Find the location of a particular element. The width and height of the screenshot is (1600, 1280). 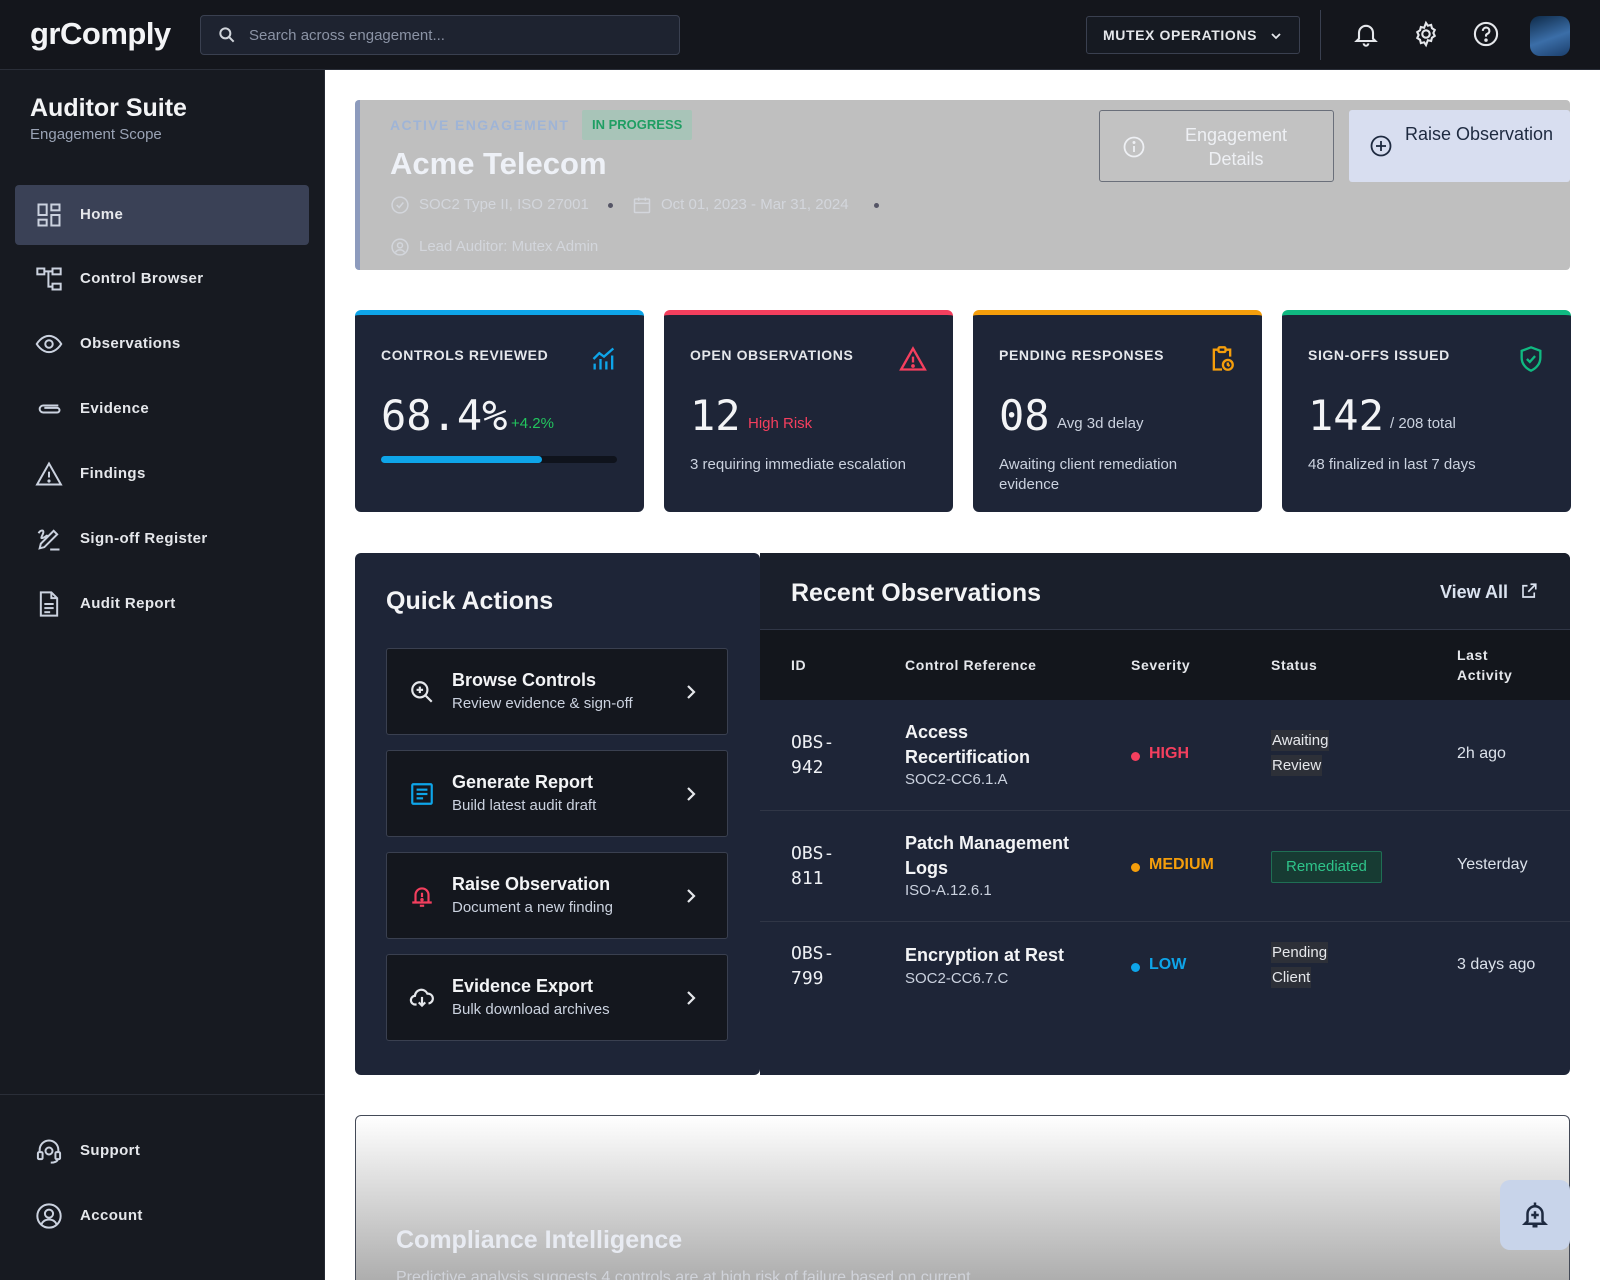

engagement-details-button: Engagement Details is located at coordinates (1216, 146).